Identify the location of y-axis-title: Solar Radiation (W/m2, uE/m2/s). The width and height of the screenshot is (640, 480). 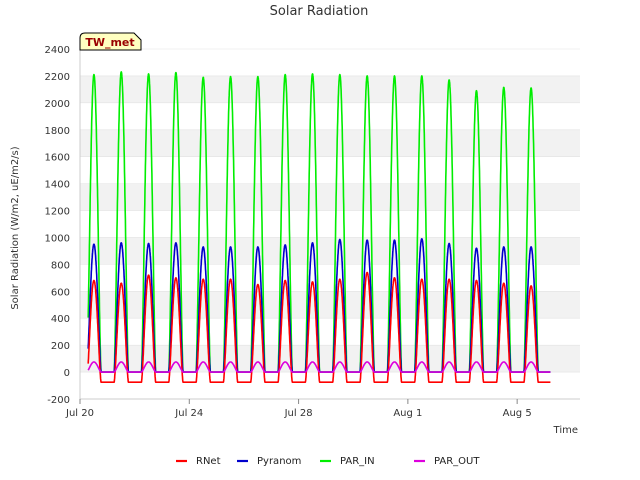
(15, 227).